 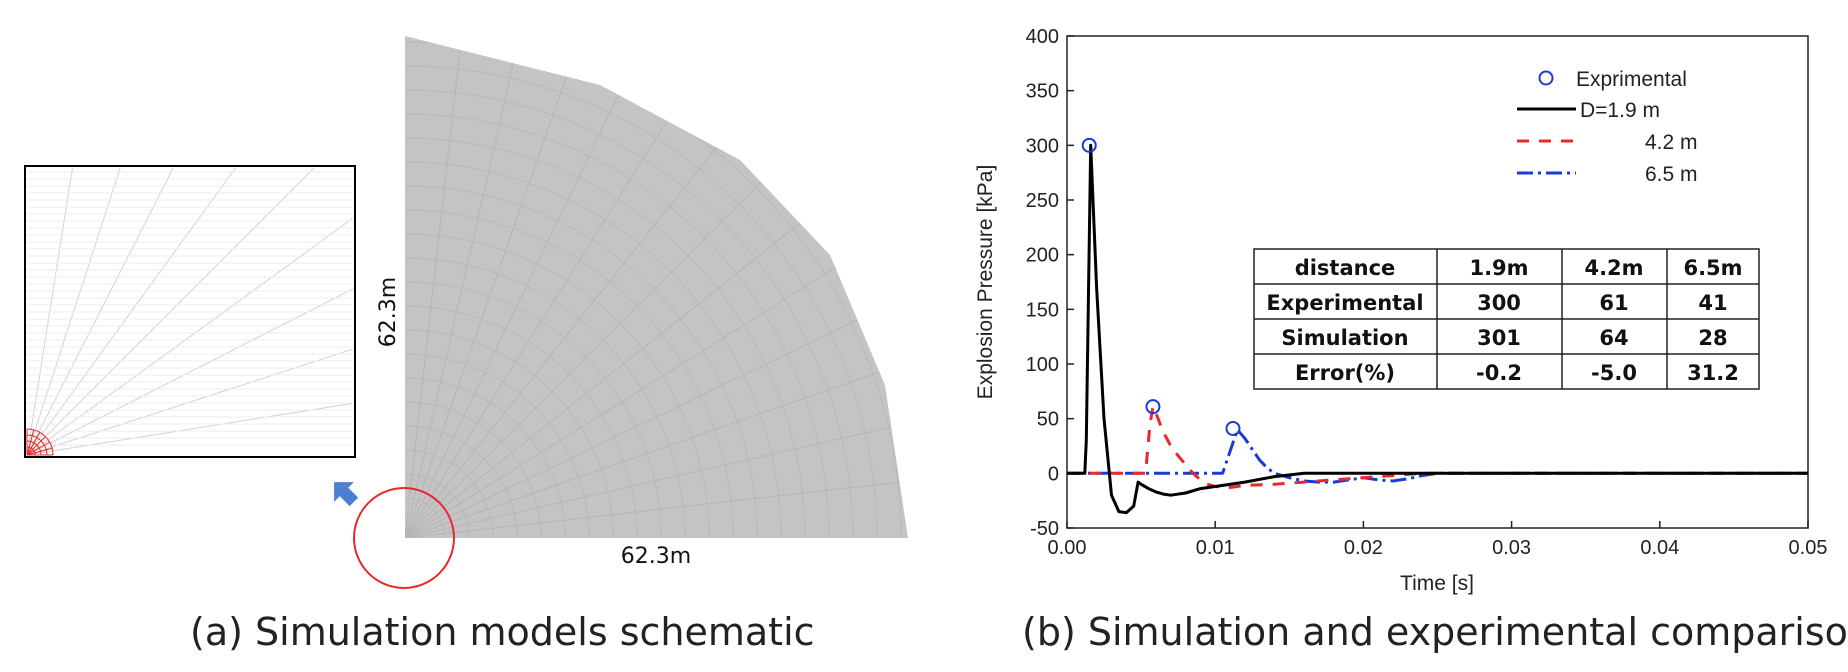 What do you see at coordinates (1498, 268) in the screenshot?
I see `table-header-1.9m: 1.9m` at bounding box center [1498, 268].